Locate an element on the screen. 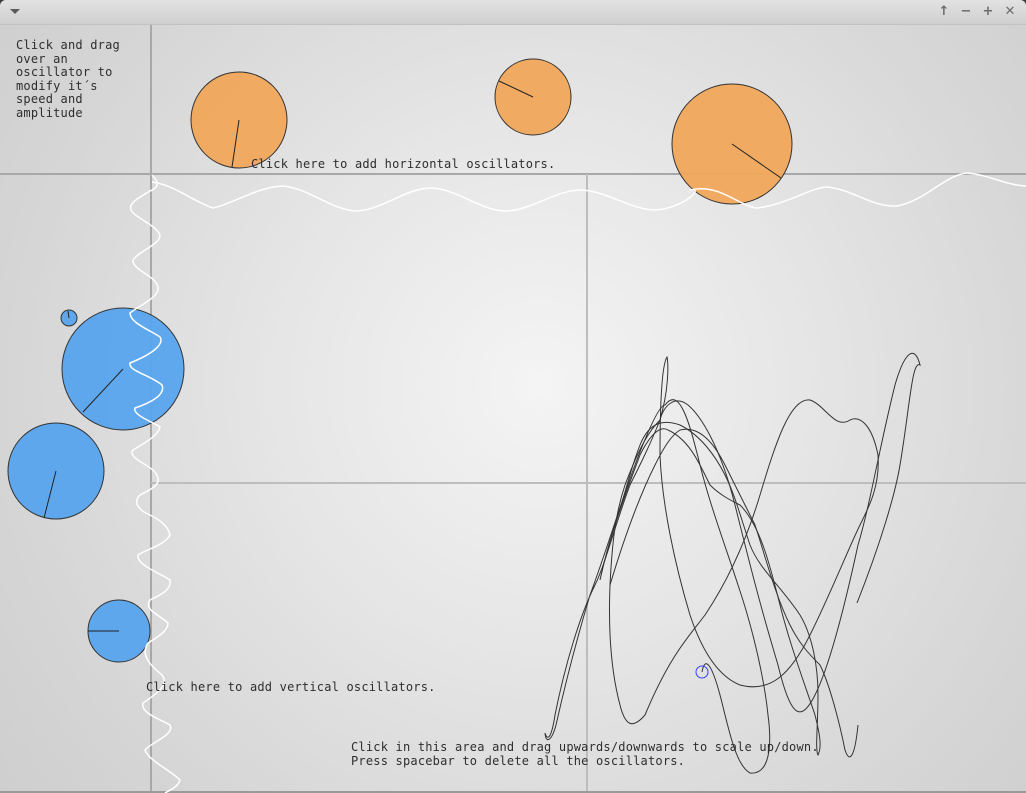 The image size is (1026, 793). vertical-wave is located at coordinates (155, 483).